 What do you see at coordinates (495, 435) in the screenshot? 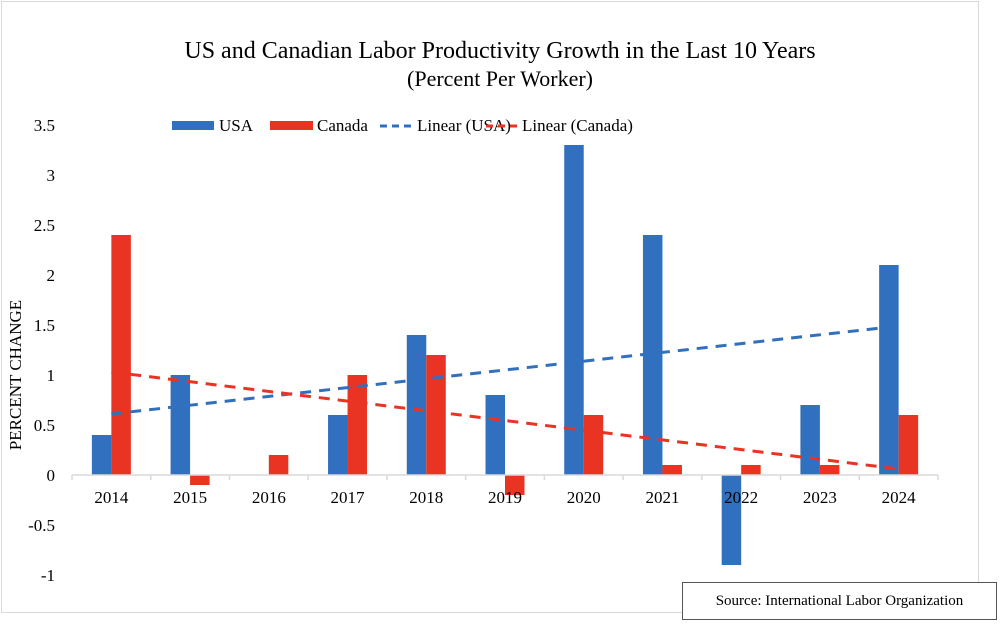
I see `bar-usa-2019` at bounding box center [495, 435].